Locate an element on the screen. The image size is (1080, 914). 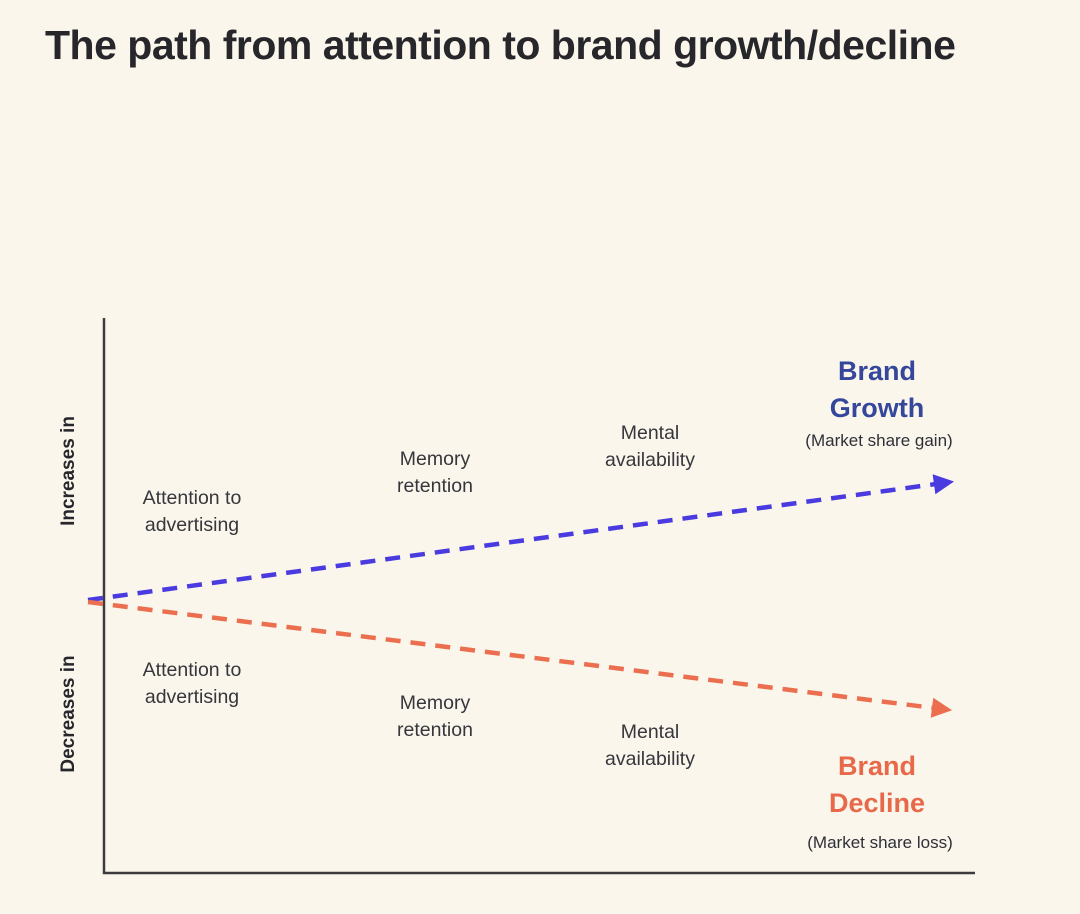
decline-stage-attention: Attention to advertising is located at coordinates (192, 683).